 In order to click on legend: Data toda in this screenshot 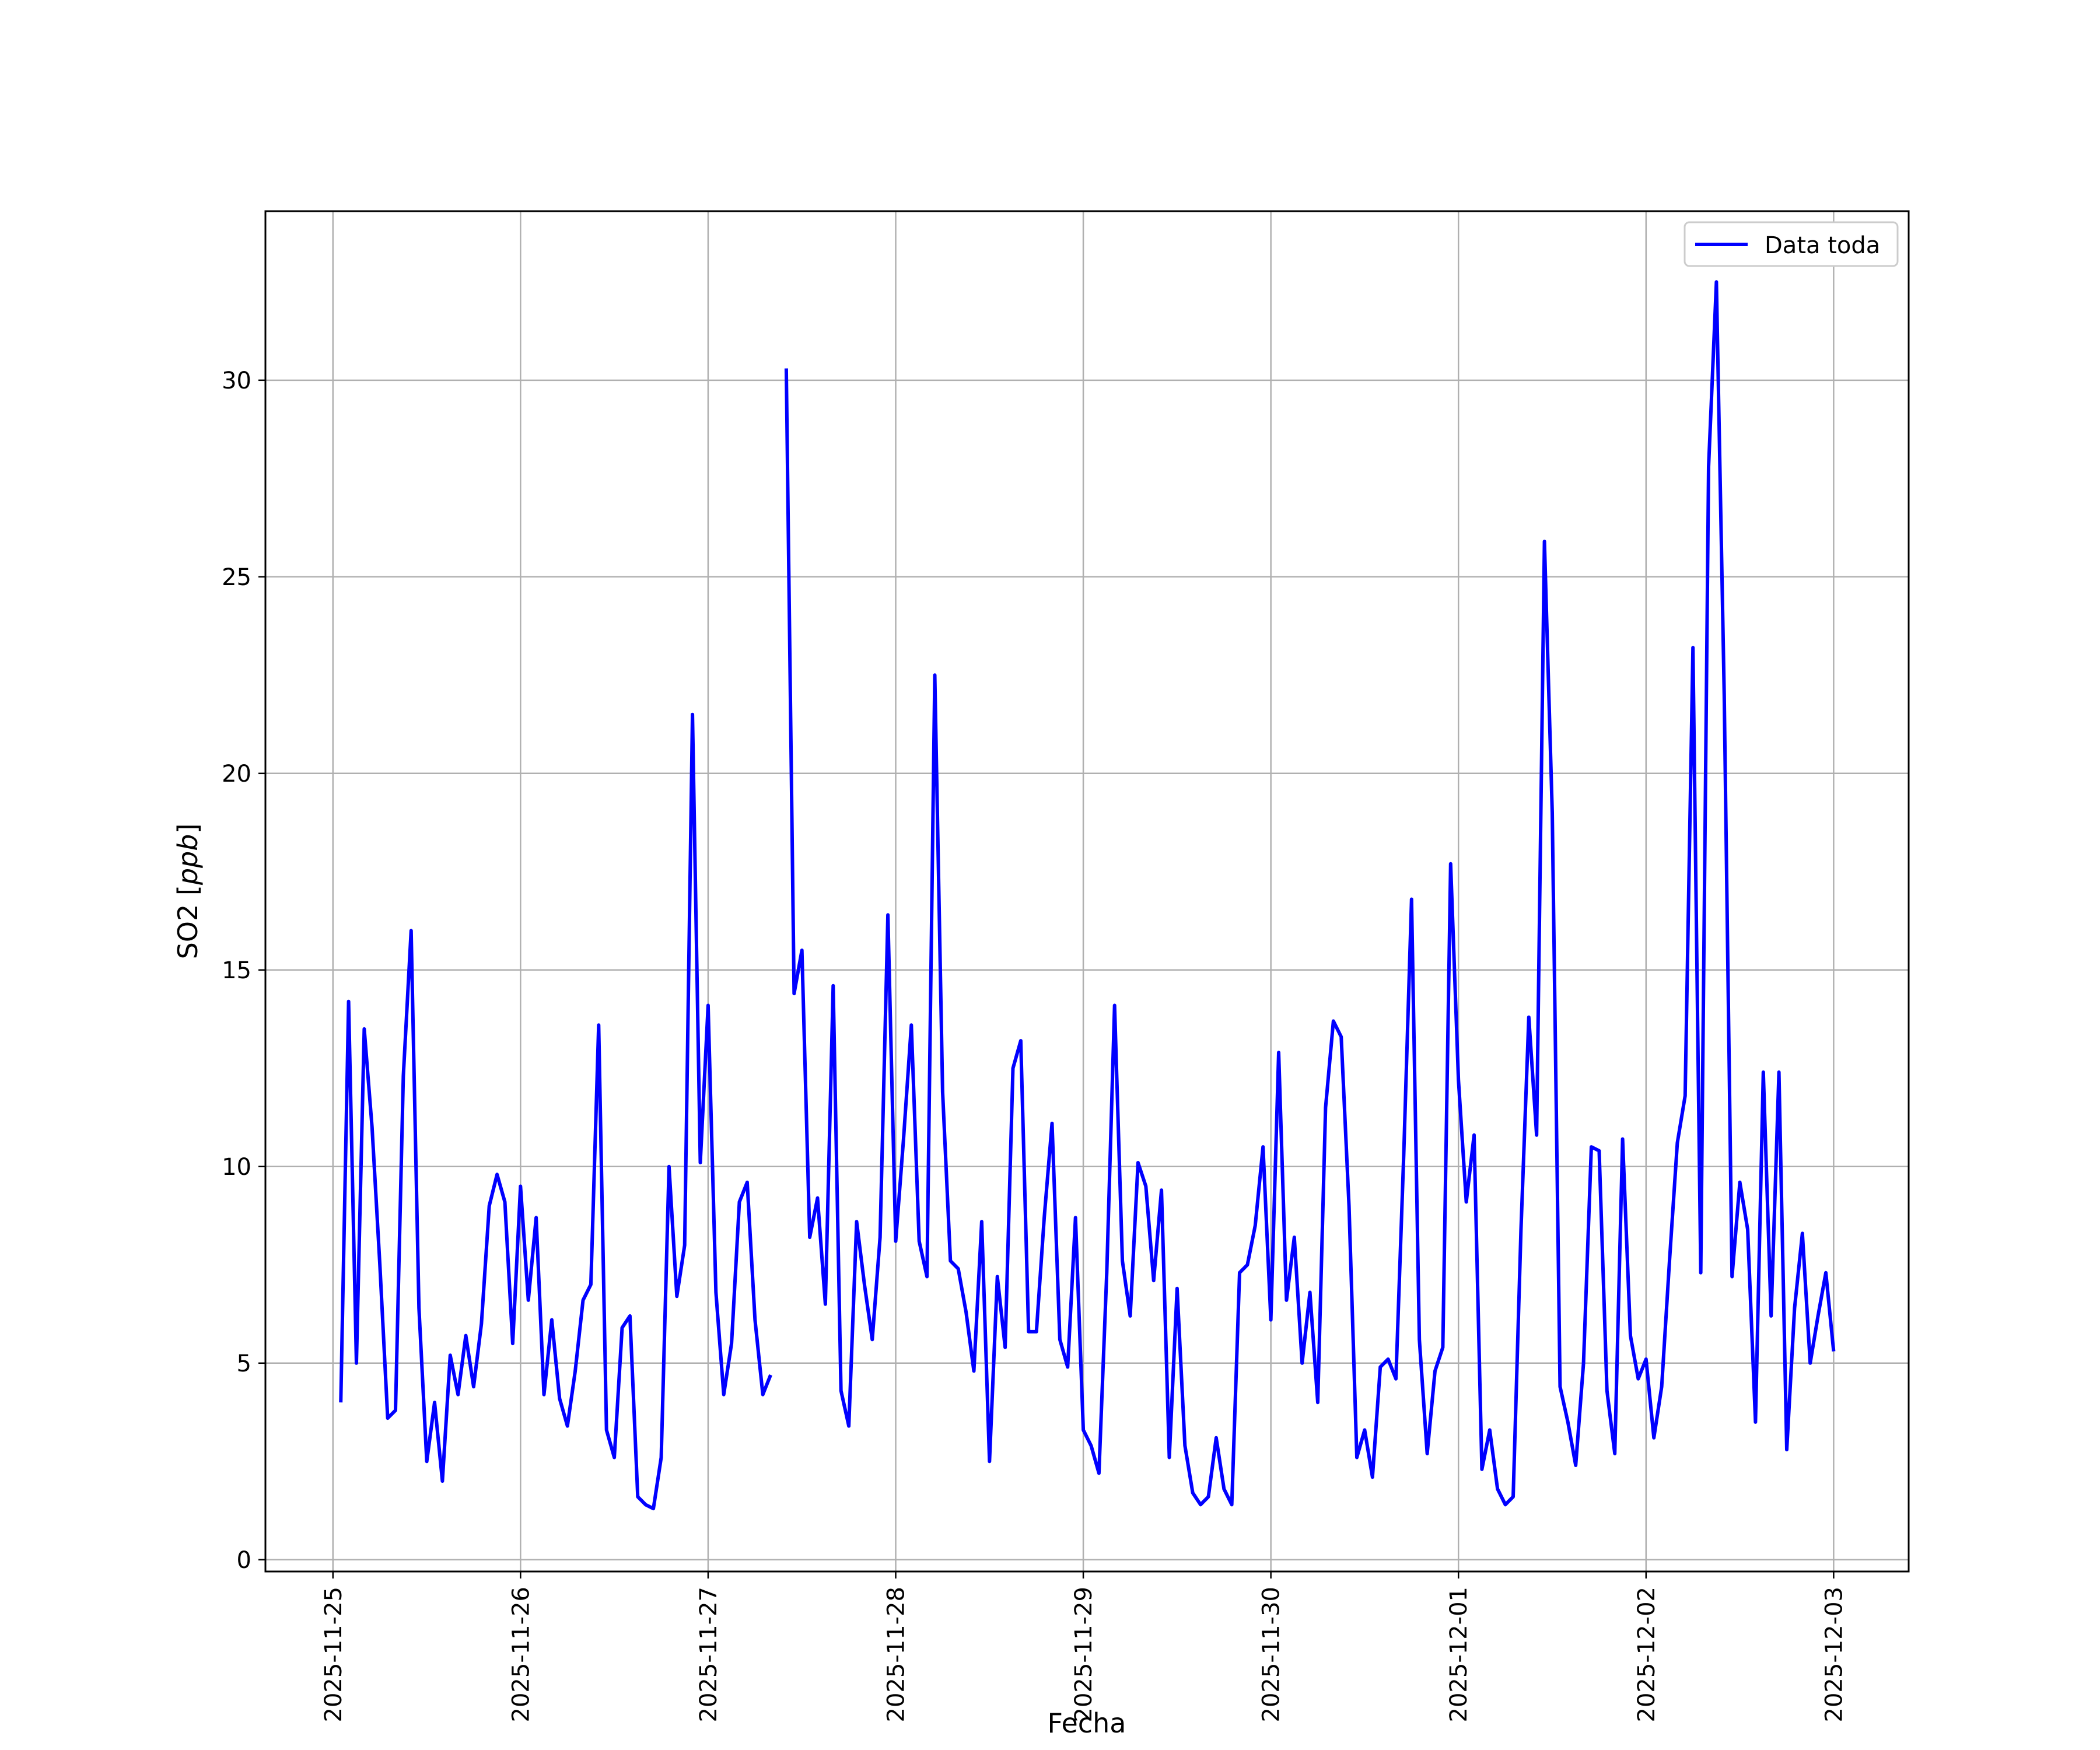, I will do `click(1791, 244)`.